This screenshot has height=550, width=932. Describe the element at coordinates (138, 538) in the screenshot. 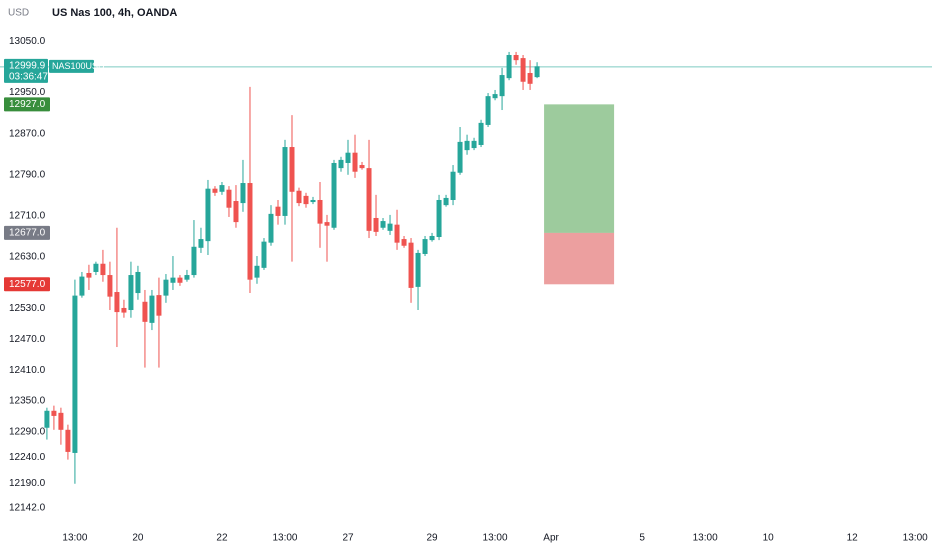

I see `x-tick-label: 20` at that location.